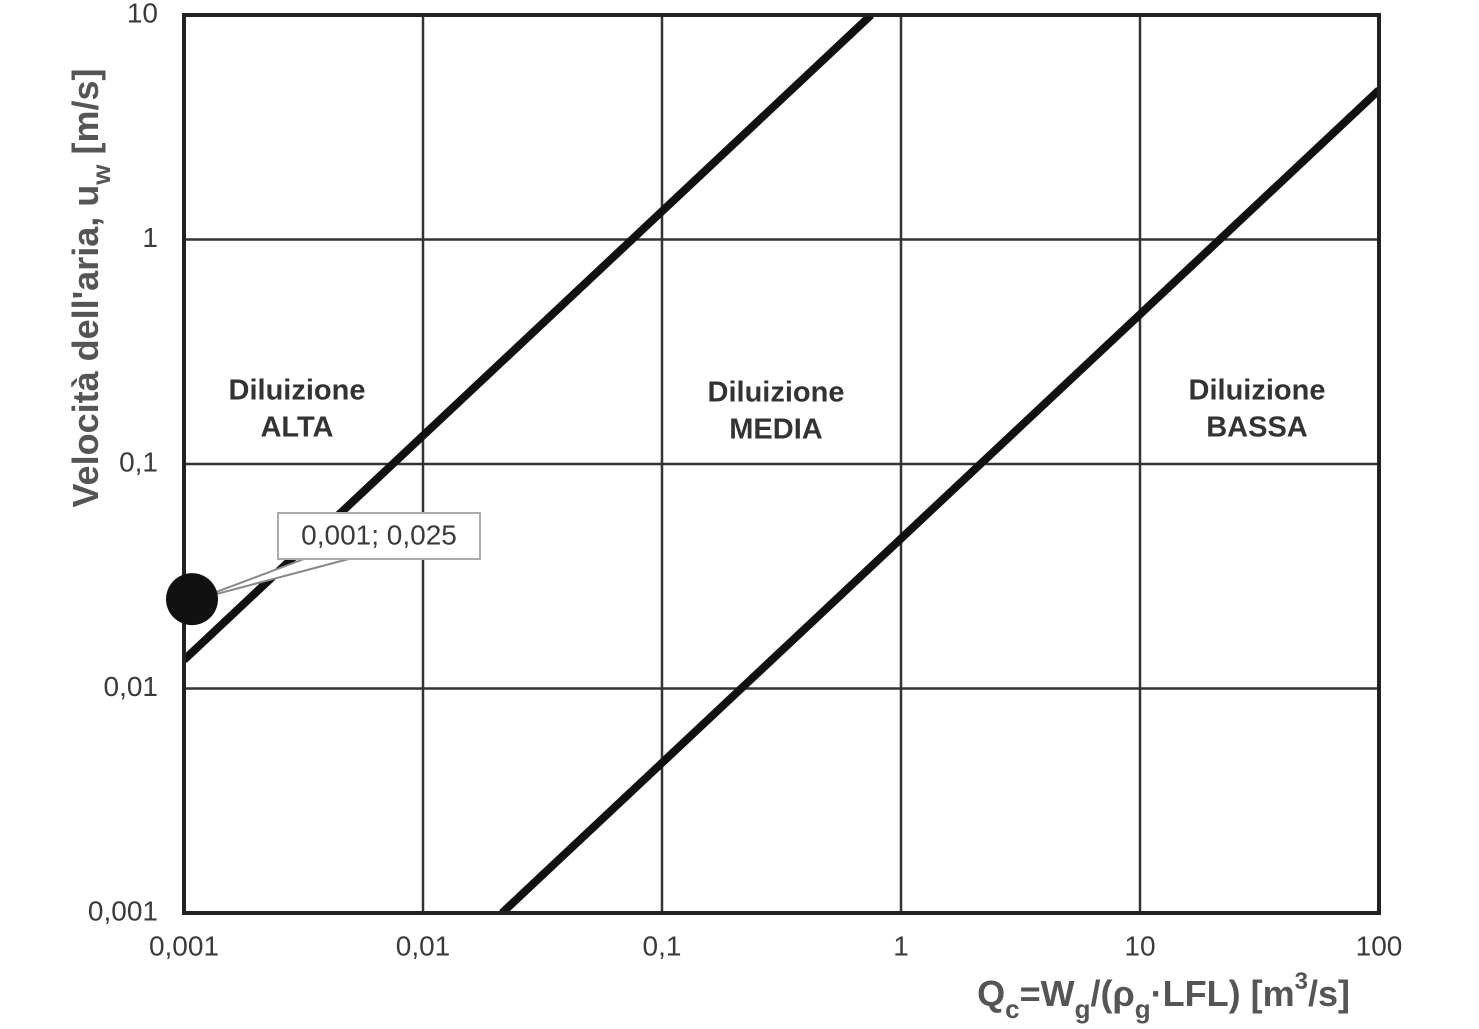  What do you see at coordinates (1012, 1009) in the screenshot?
I see `axis-title-part: c` at bounding box center [1012, 1009].